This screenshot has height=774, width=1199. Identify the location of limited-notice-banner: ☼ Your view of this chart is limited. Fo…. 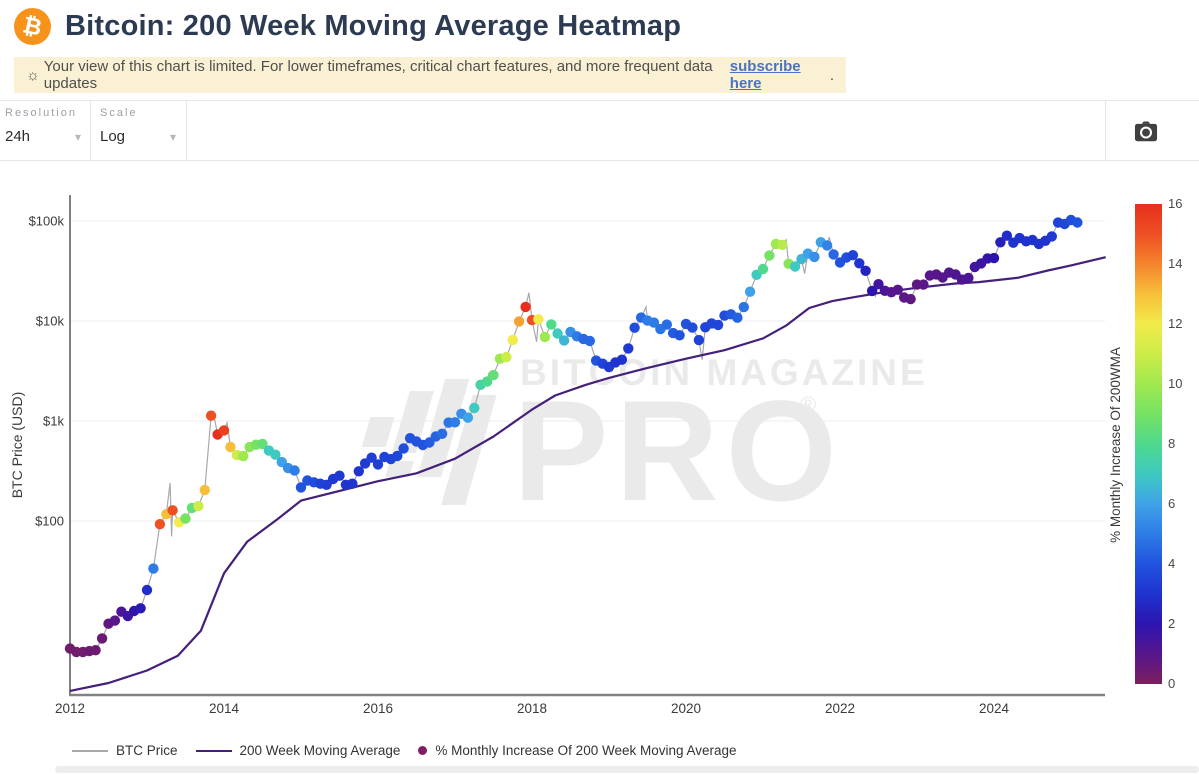
(430, 75).